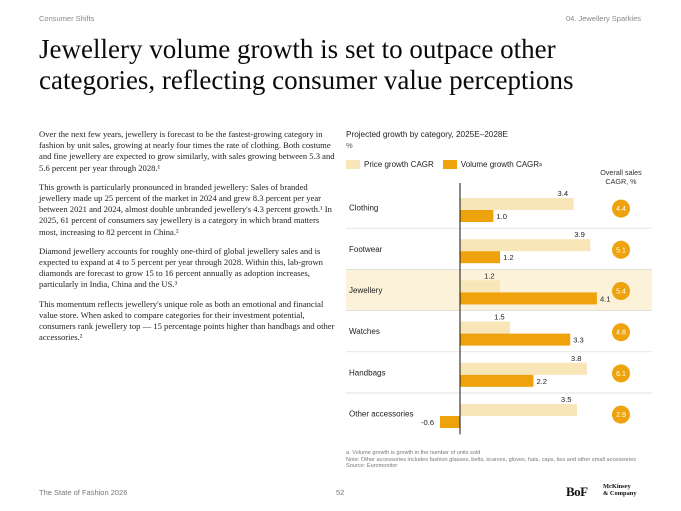  I want to click on page-number: 52, so click(340, 492).